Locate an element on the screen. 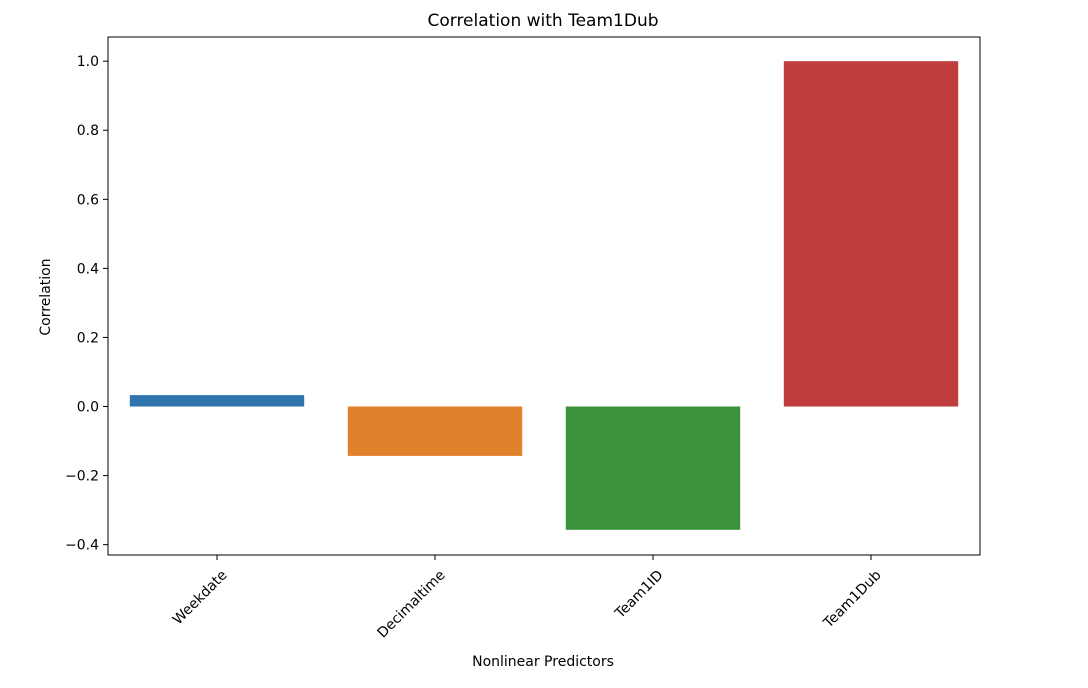  y-tick-label: 0.2 is located at coordinates (88, 338).